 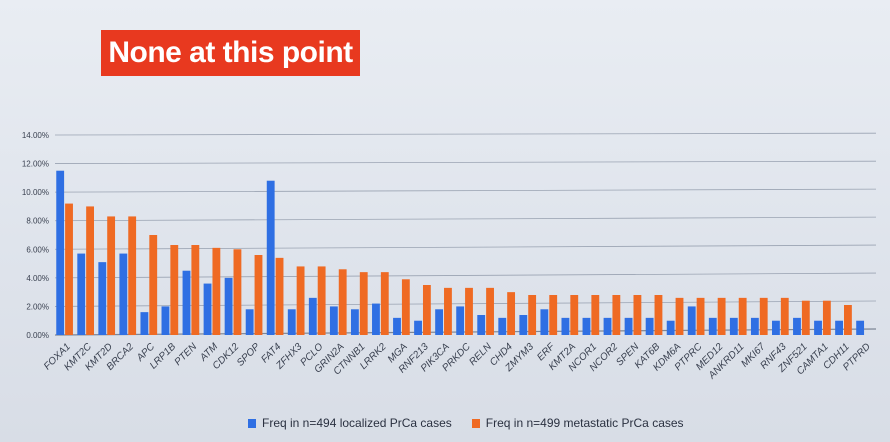 I want to click on y-tick-label: 0.00%, so click(x=37, y=335).